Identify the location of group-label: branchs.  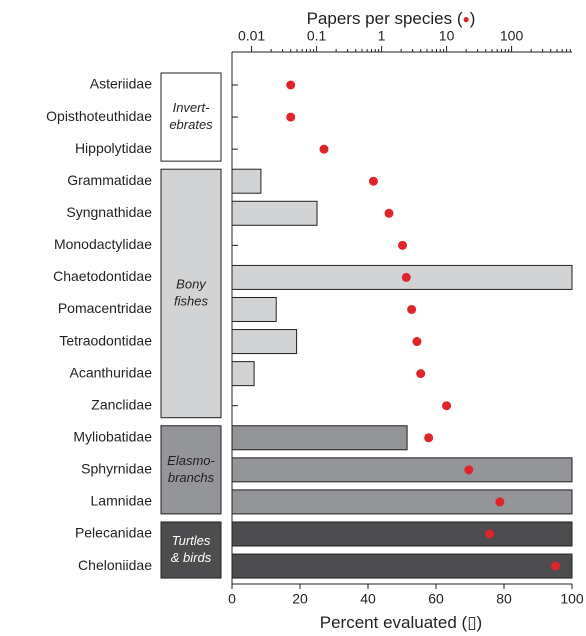
(191, 477).